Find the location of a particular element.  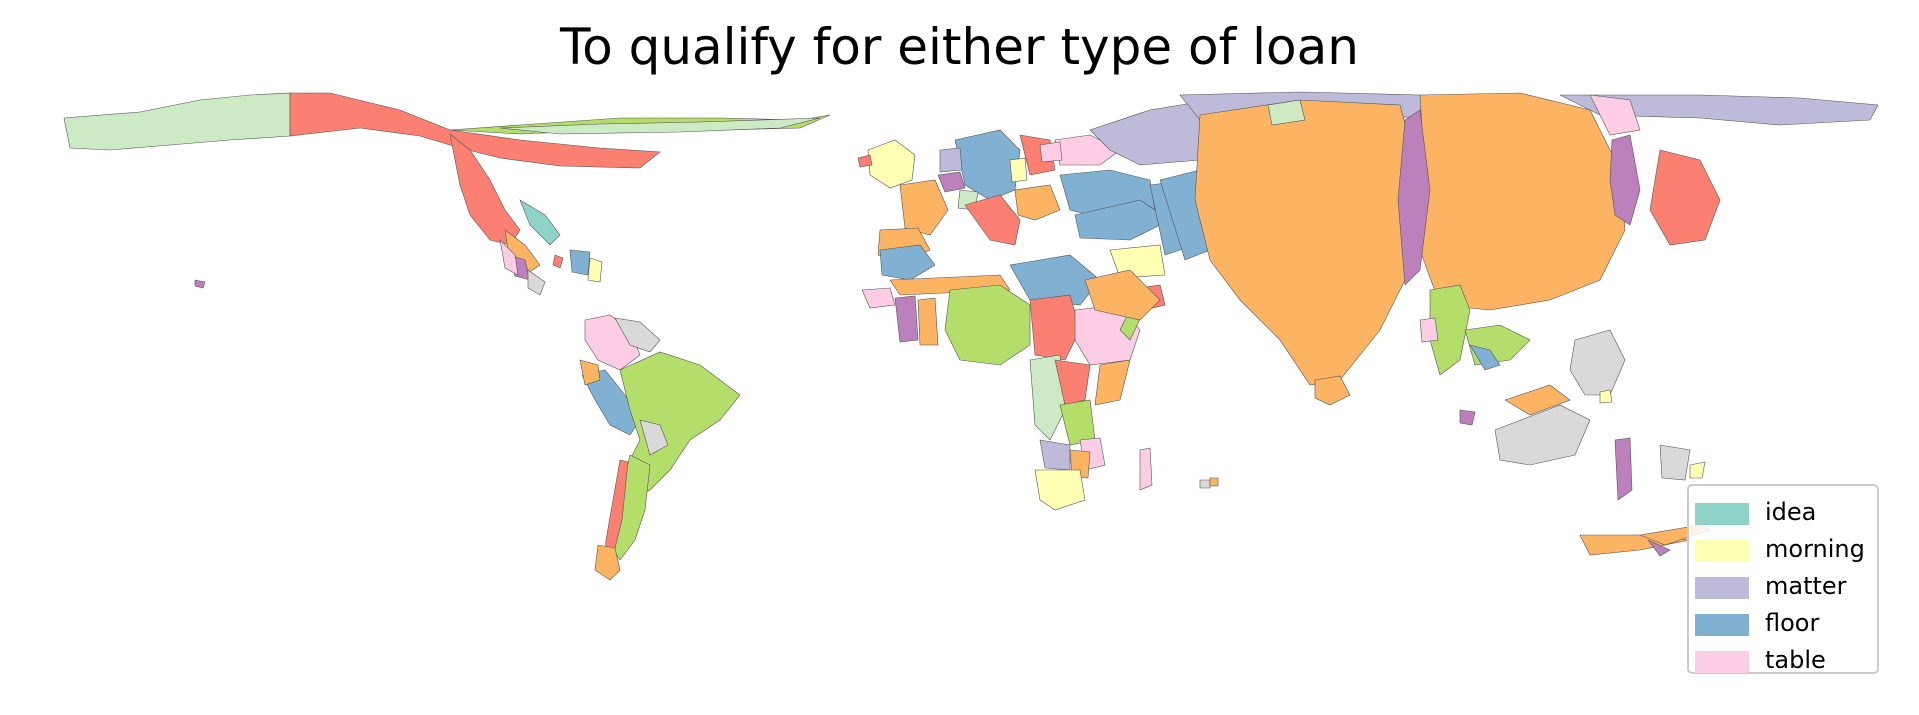

region-venezuela is located at coordinates (637, 335).